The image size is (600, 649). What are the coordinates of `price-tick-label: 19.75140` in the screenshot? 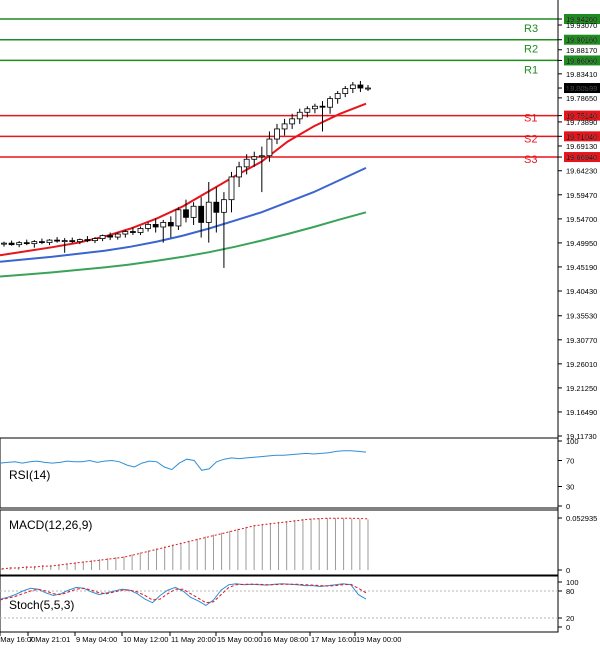 It's located at (581, 116).